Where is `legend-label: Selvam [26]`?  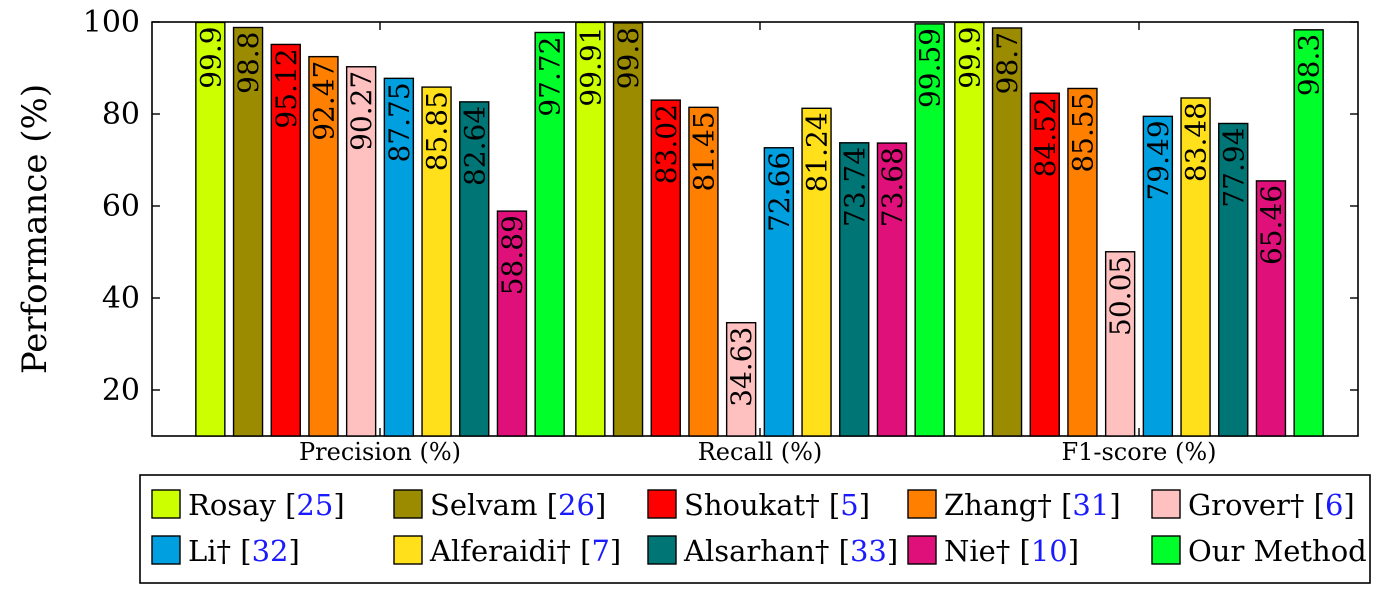
legend-label: Selvam [26] is located at coordinates (518, 505).